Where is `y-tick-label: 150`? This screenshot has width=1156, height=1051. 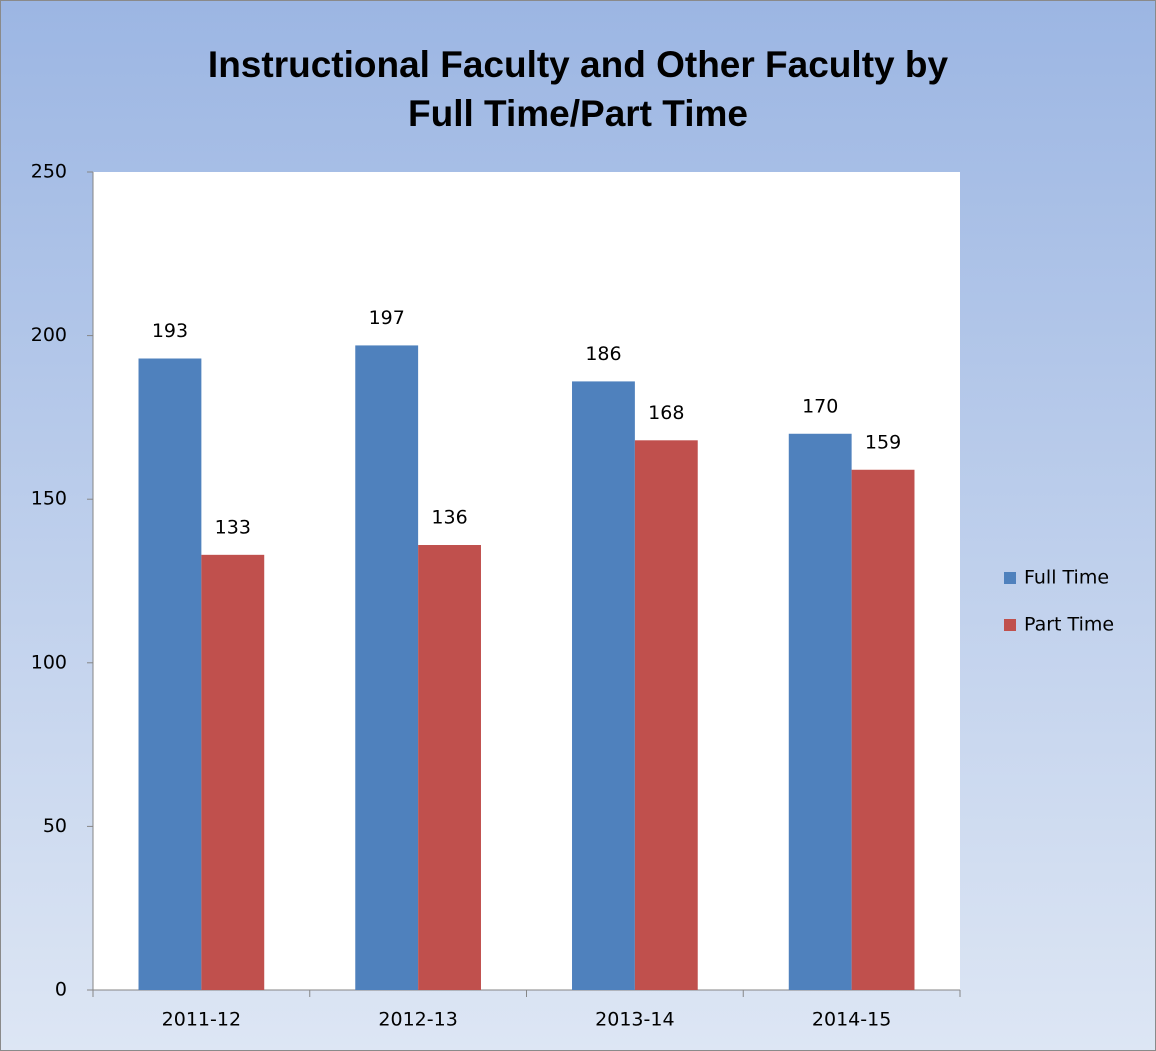
y-tick-label: 150 is located at coordinates (49, 499).